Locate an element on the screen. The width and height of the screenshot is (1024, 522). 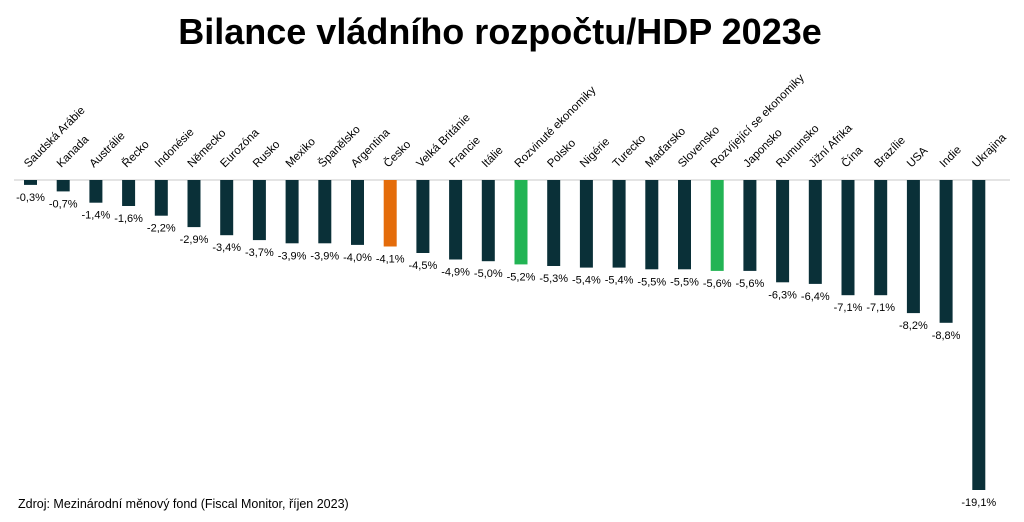
value-label: -1,6% is located at coordinates (128, 219).